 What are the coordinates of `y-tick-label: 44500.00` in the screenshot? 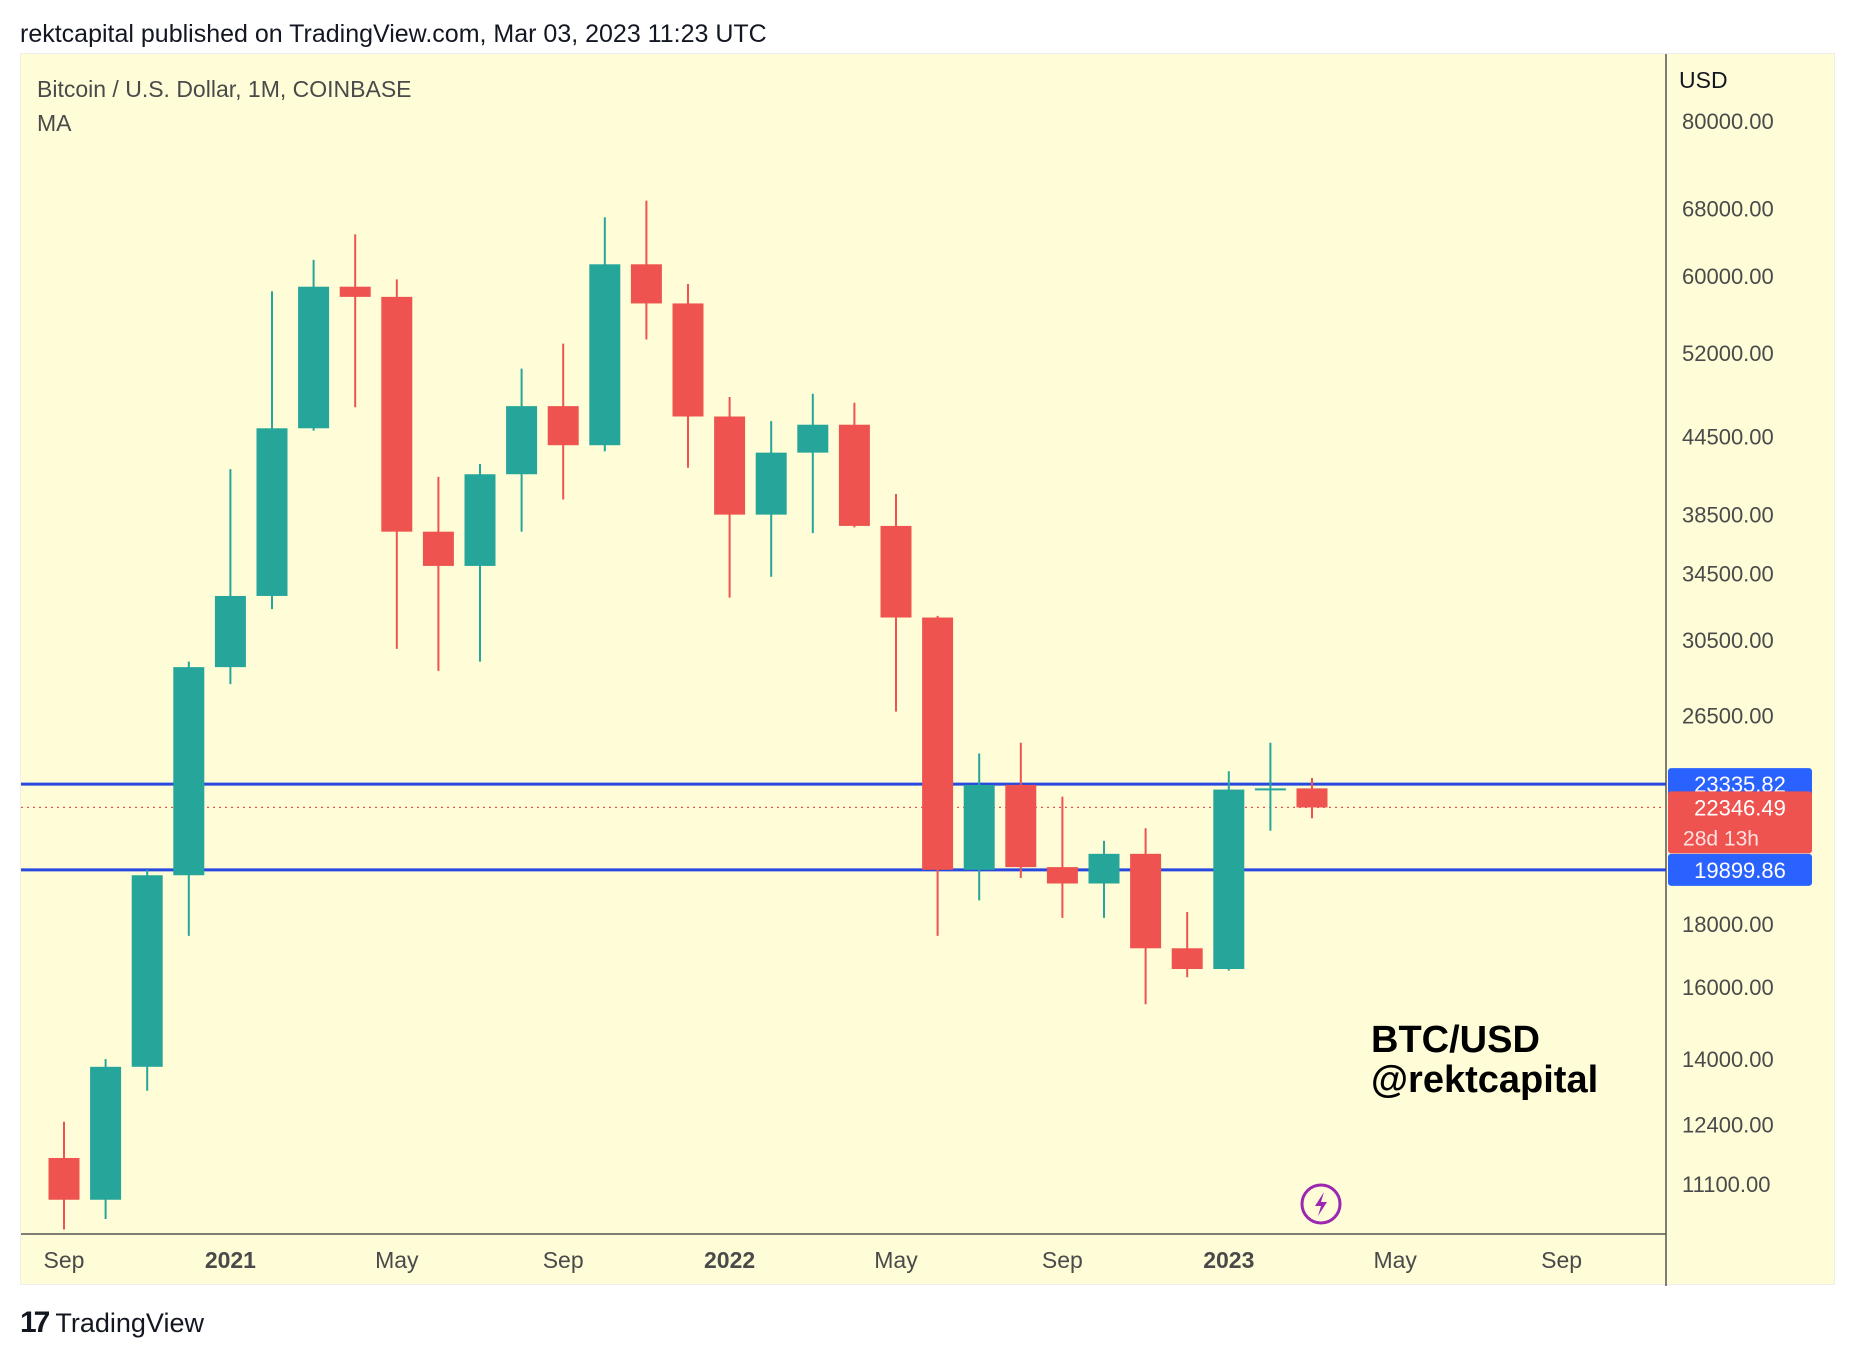 It's located at (1728, 437).